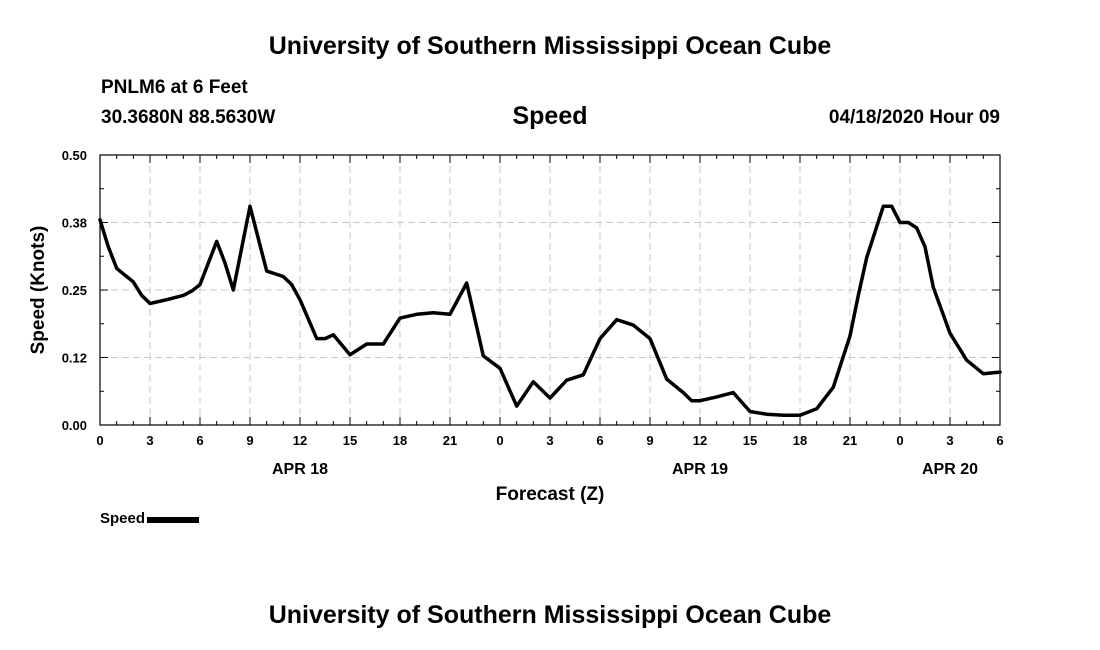 The height and width of the screenshot is (650, 1100). I want to click on y-tick-label: 0.12, so click(74, 358).